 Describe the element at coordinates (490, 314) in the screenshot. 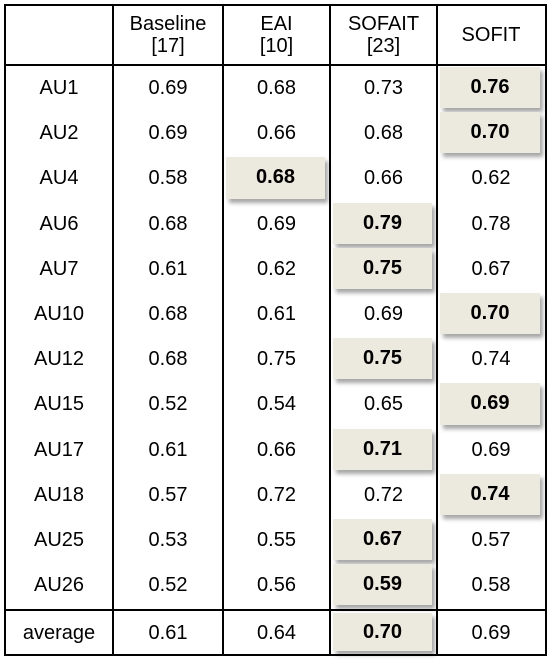

I see `table-row-au10-value-sofit: 0.70` at that location.